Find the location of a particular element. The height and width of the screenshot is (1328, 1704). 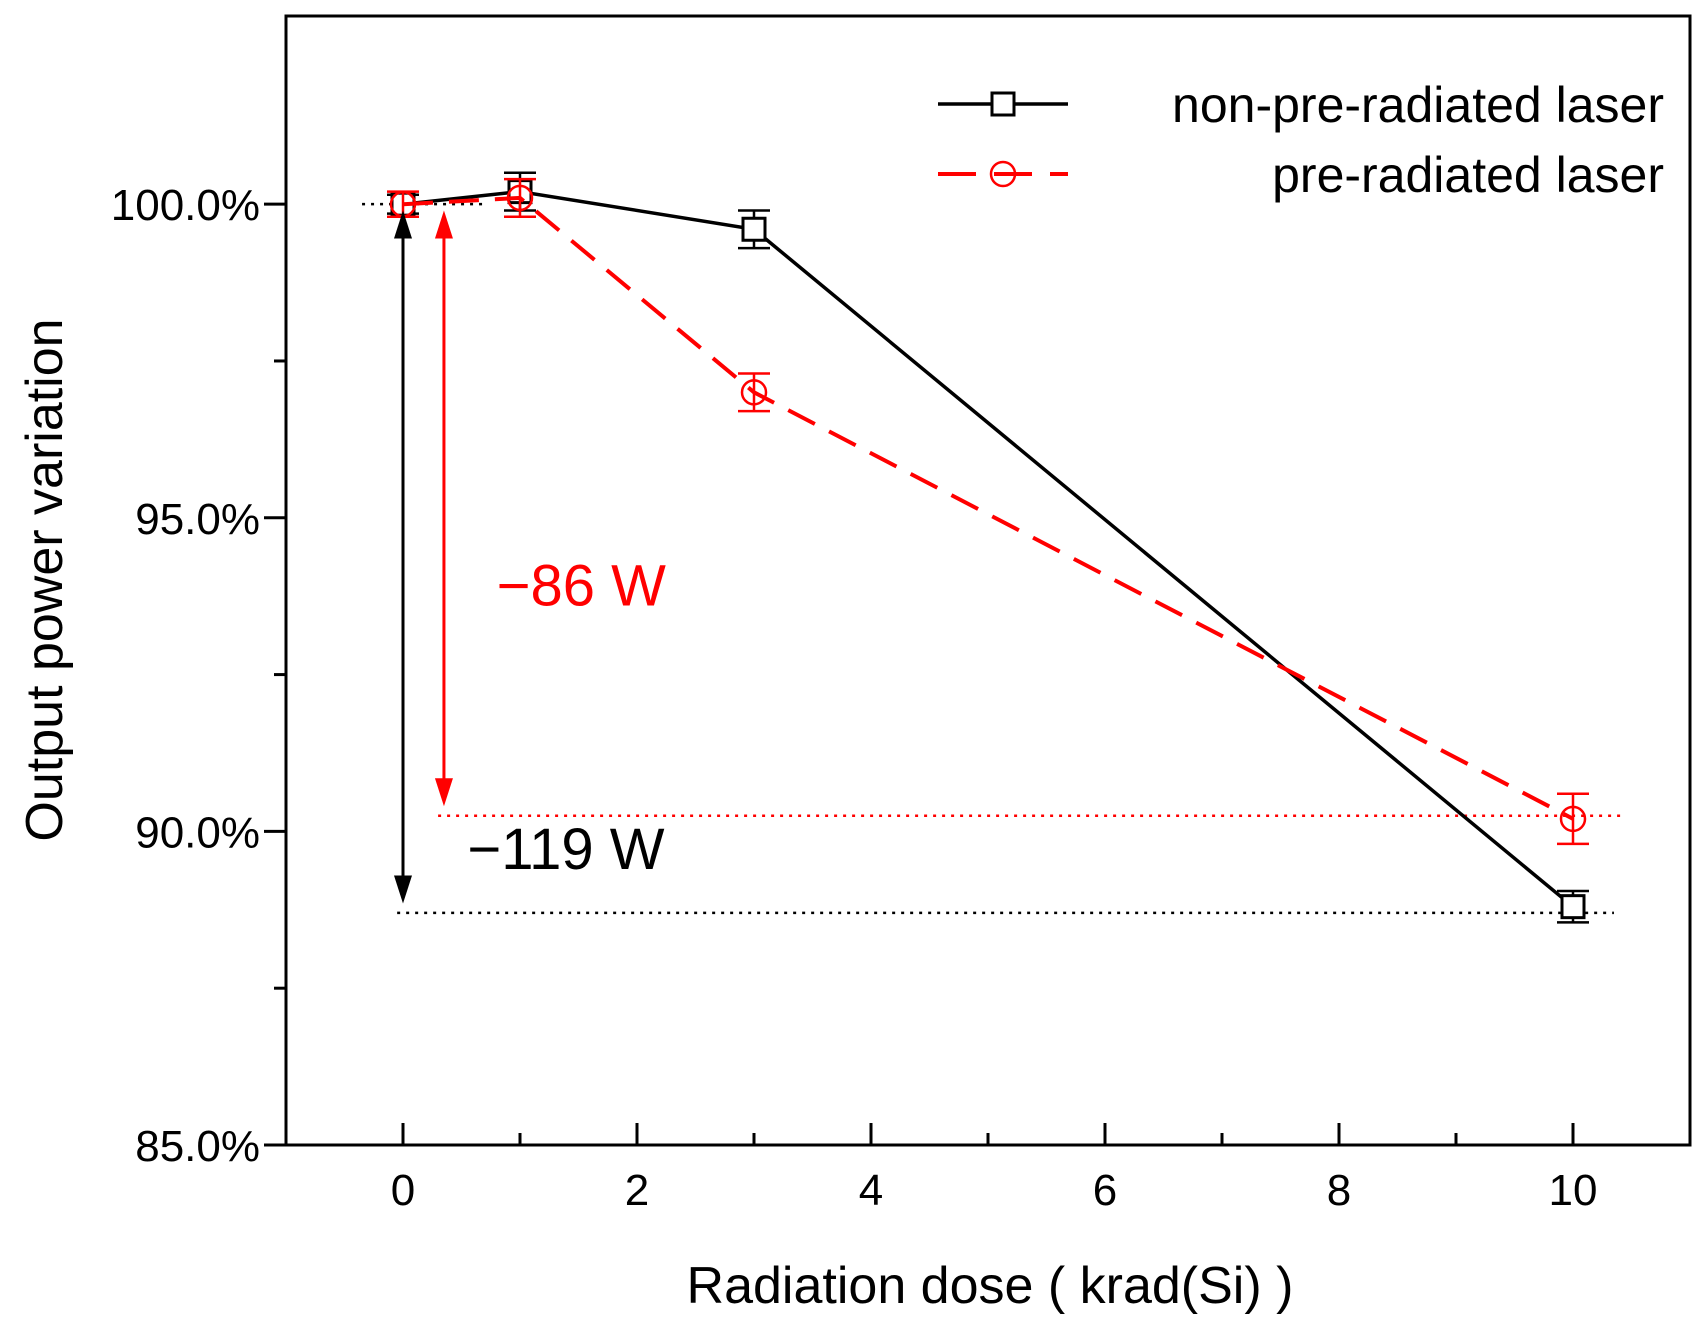

x-tick-label: 2 is located at coordinates (637, 1190).